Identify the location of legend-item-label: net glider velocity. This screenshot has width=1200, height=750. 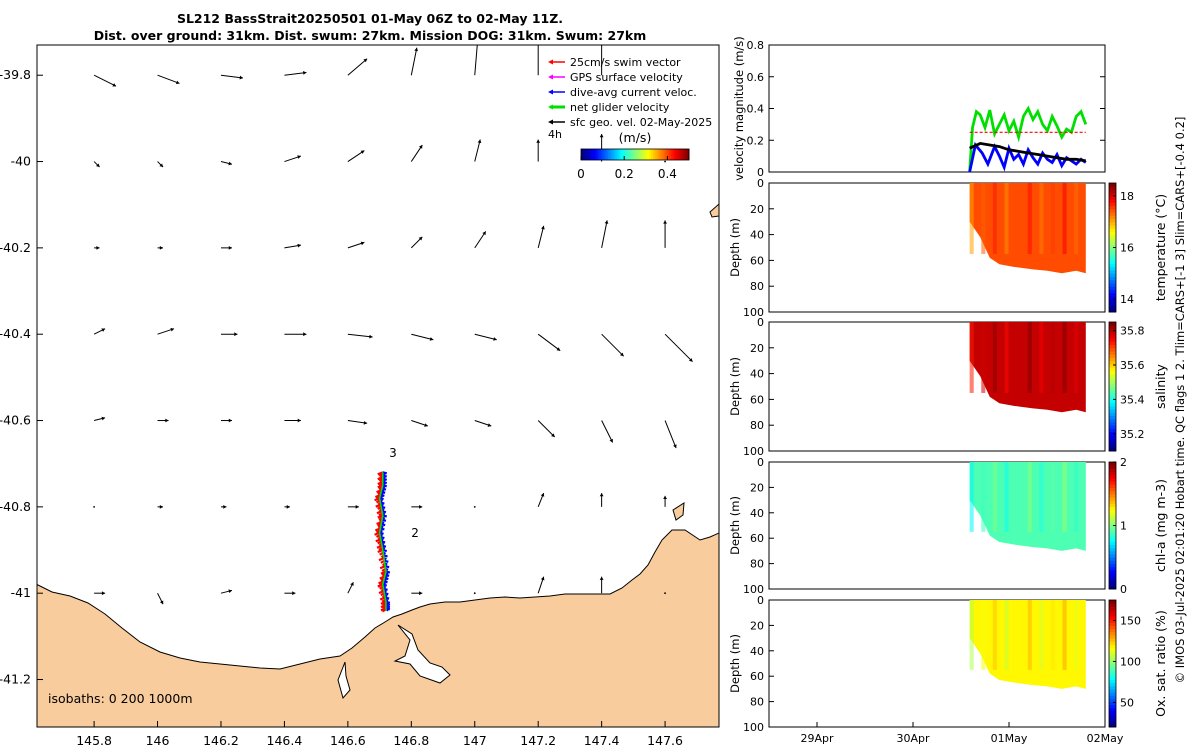
(620, 107).